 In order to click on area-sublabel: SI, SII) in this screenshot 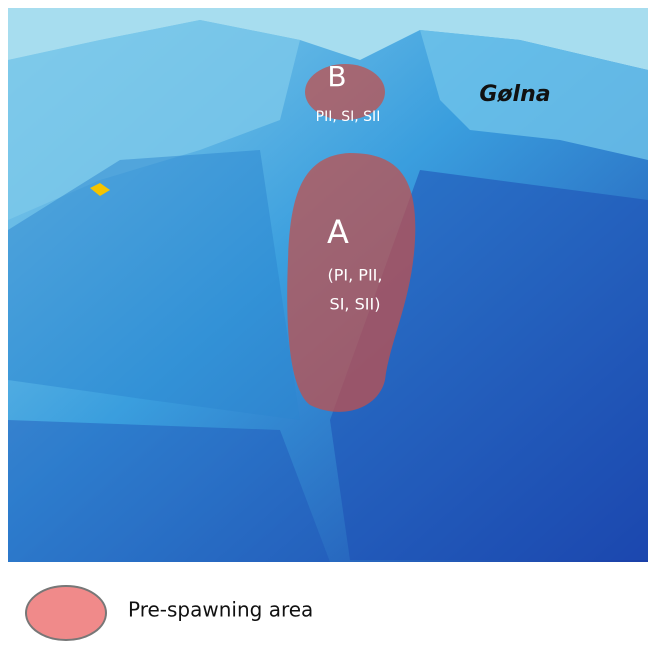, I will do `click(355, 304)`.